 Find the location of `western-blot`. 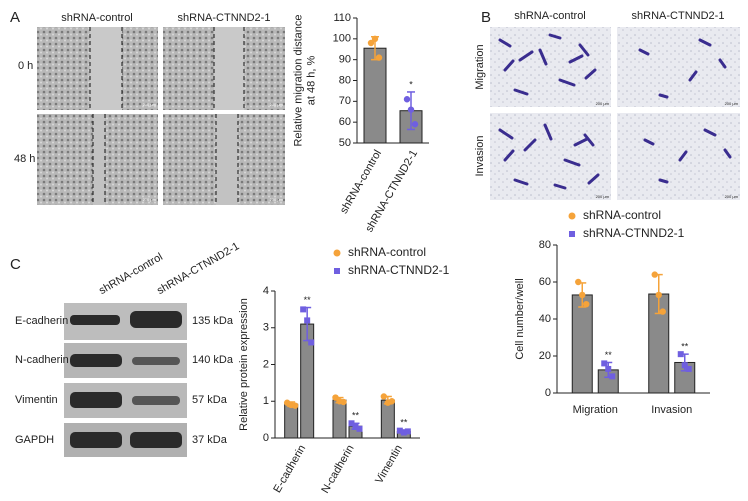

western-blot is located at coordinates (125, 380).